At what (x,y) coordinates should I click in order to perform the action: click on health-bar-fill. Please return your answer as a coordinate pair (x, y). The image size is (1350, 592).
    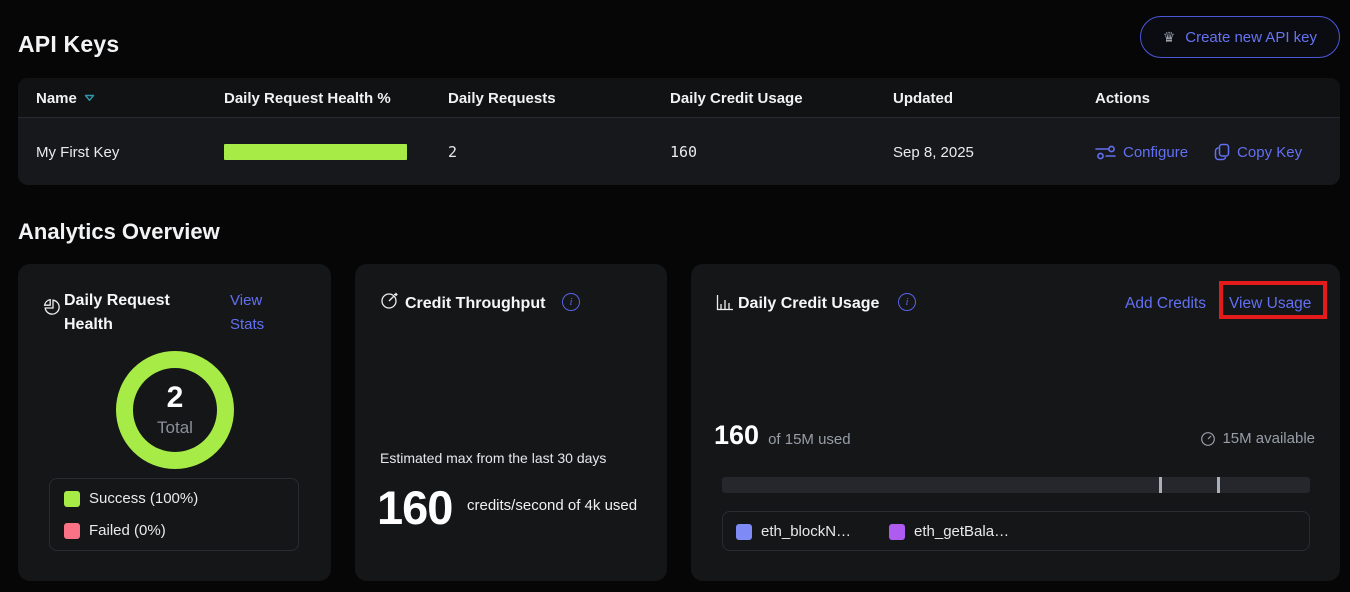
    Looking at the image, I should click on (315, 152).